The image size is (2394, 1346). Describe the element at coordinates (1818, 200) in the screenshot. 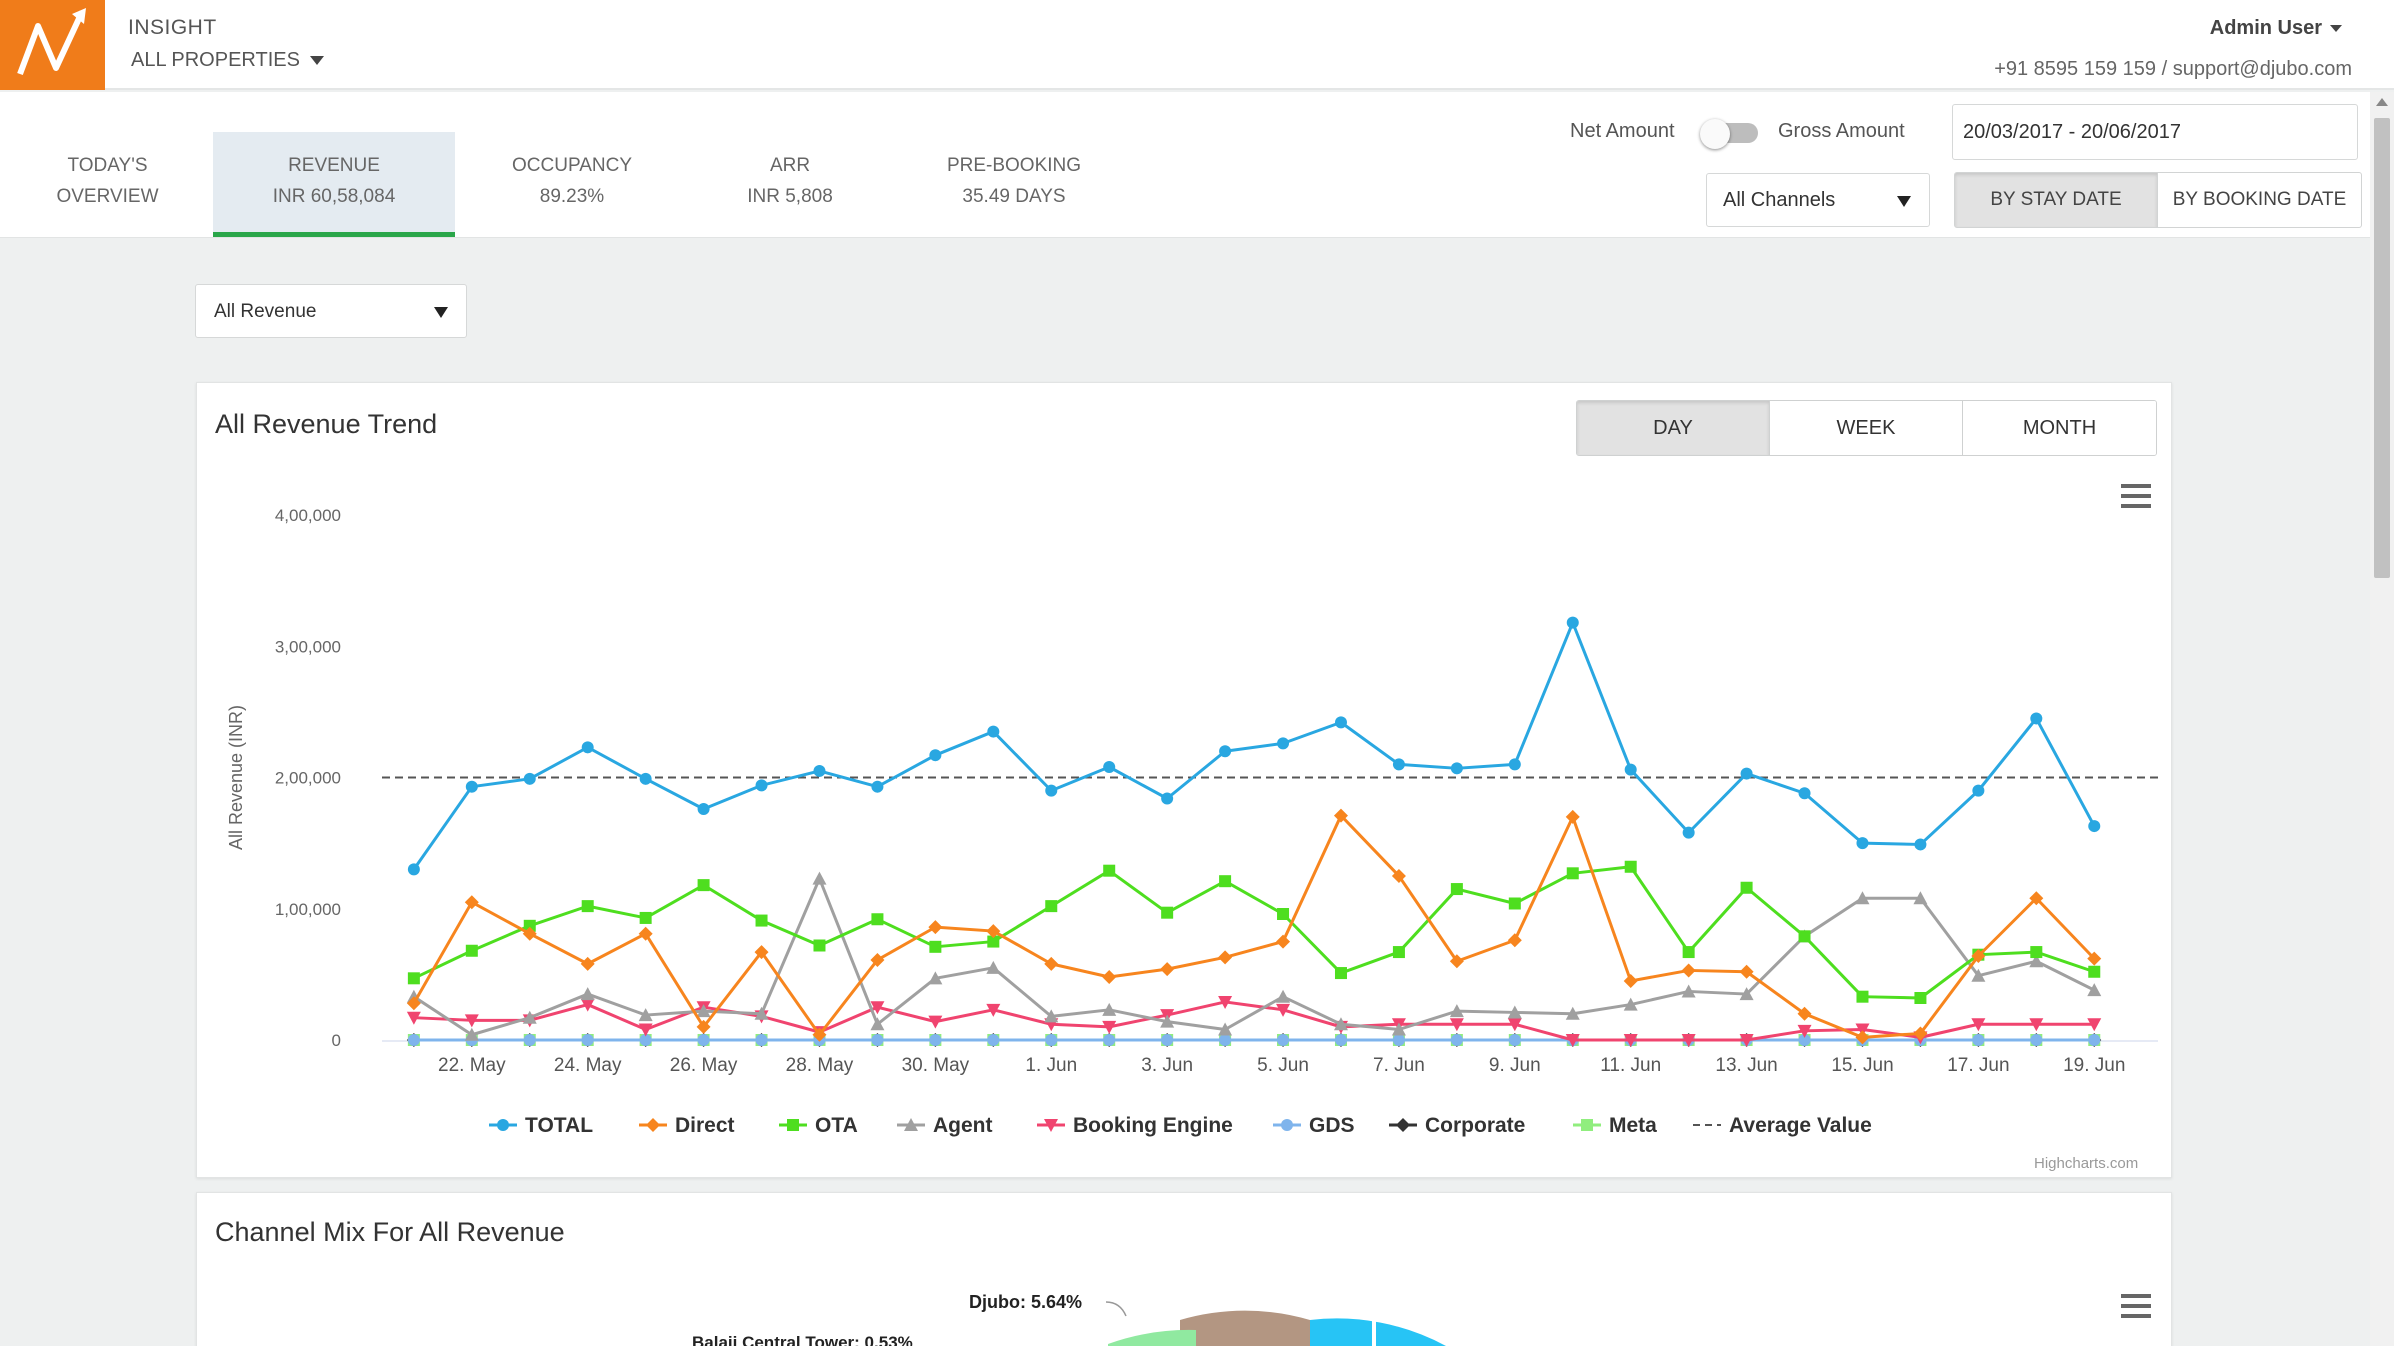

I see `channels-select: All Channels` at that location.